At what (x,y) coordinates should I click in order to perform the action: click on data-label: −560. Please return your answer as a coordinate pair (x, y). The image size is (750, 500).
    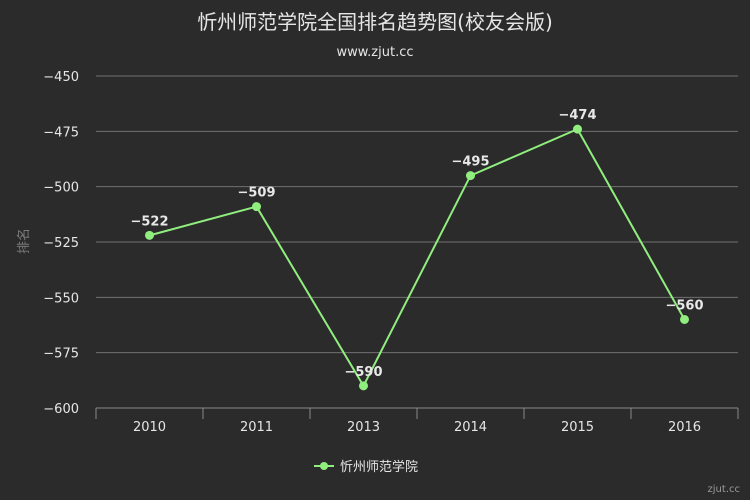
    Looking at the image, I should click on (684, 305).